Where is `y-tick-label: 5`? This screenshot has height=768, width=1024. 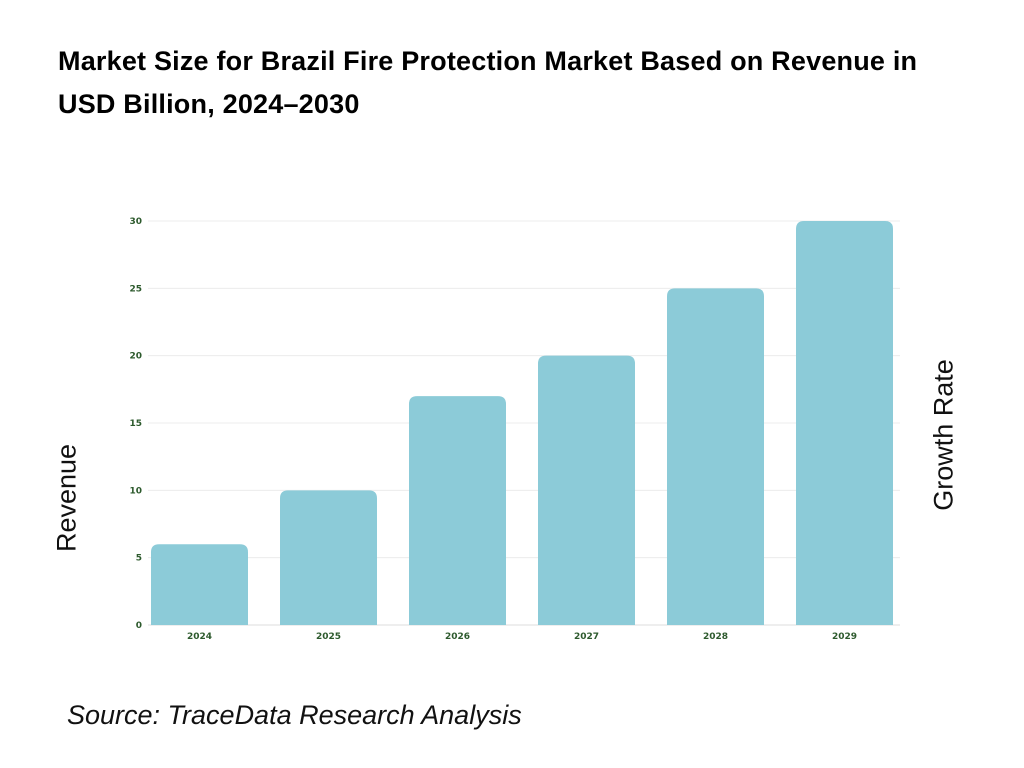
y-tick-label: 5 is located at coordinates (139, 559).